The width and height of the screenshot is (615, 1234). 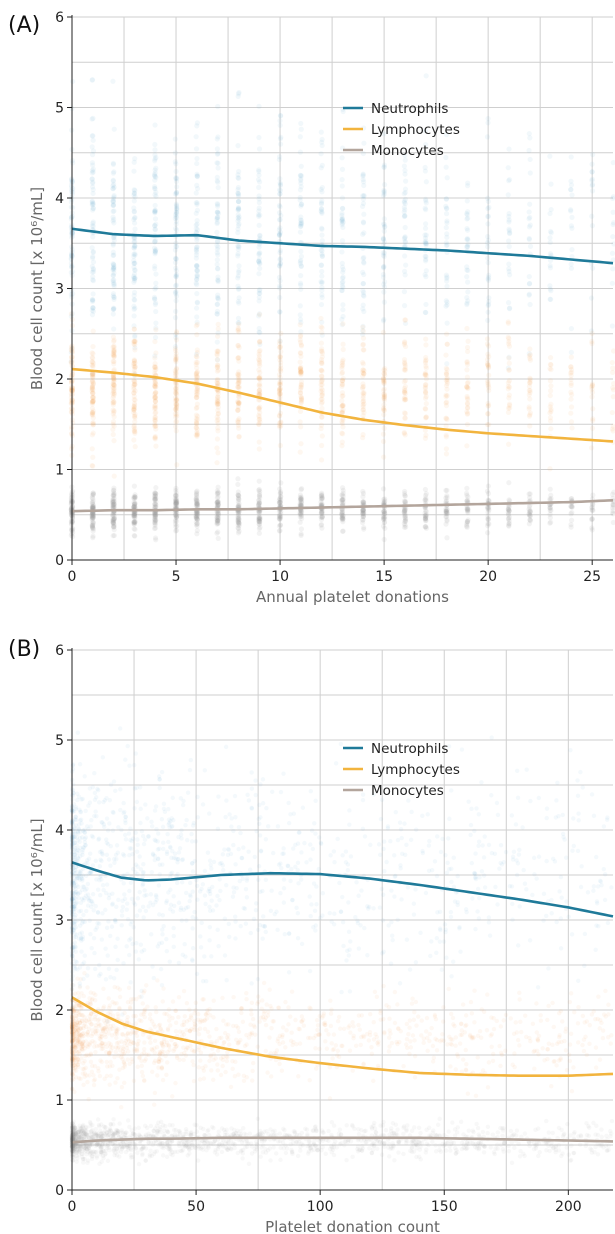 What do you see at coordinates (59, 199) in the screenshot?
I see `y-tick-label: 4` at bounding box center [59, 199].